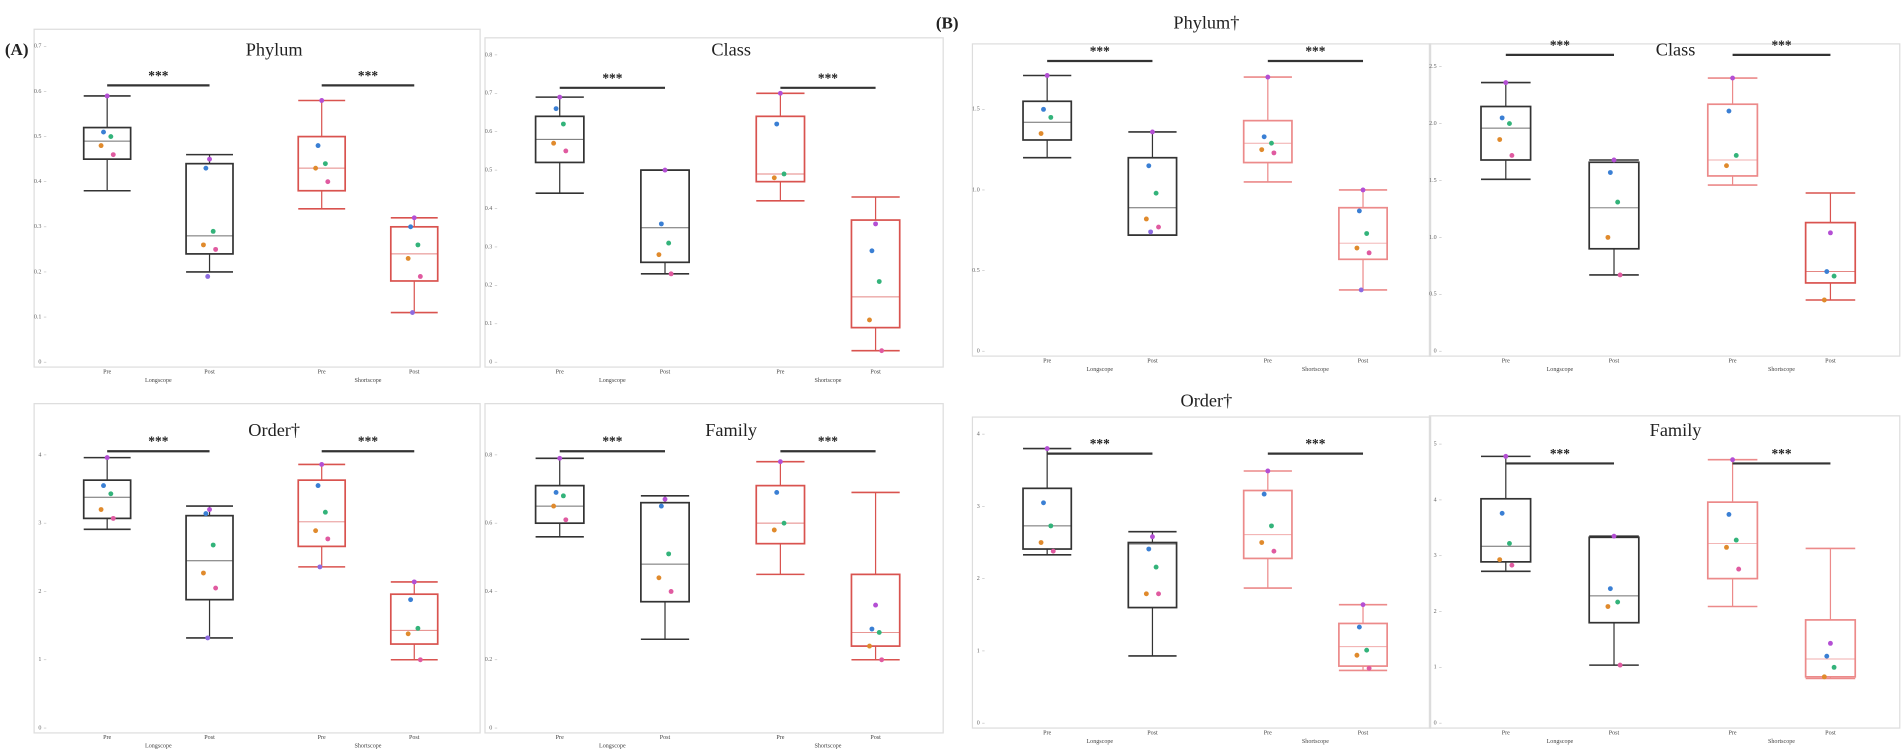 This screenshot has height=750, width=1901. I want to click on y-tick-label: 0.3, so click(38, 227).